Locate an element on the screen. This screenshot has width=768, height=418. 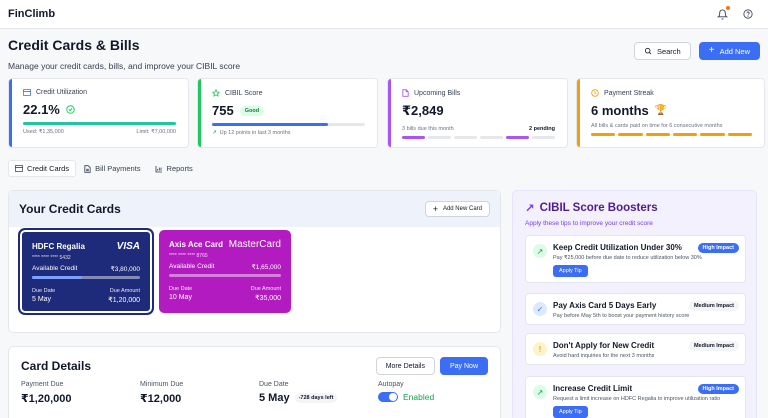
bell-icon is located at coordinates (723, 13).